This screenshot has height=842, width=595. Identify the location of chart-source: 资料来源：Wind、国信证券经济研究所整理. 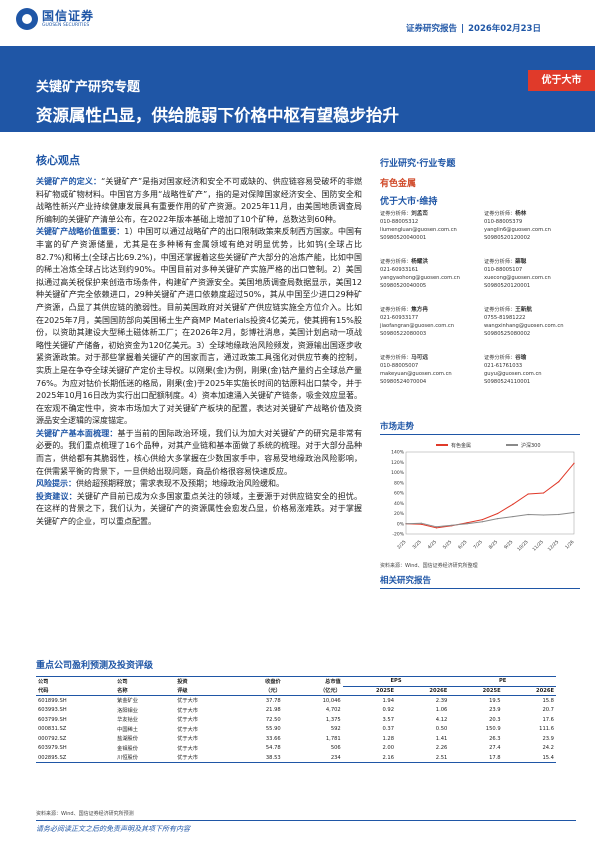
(429, 566).